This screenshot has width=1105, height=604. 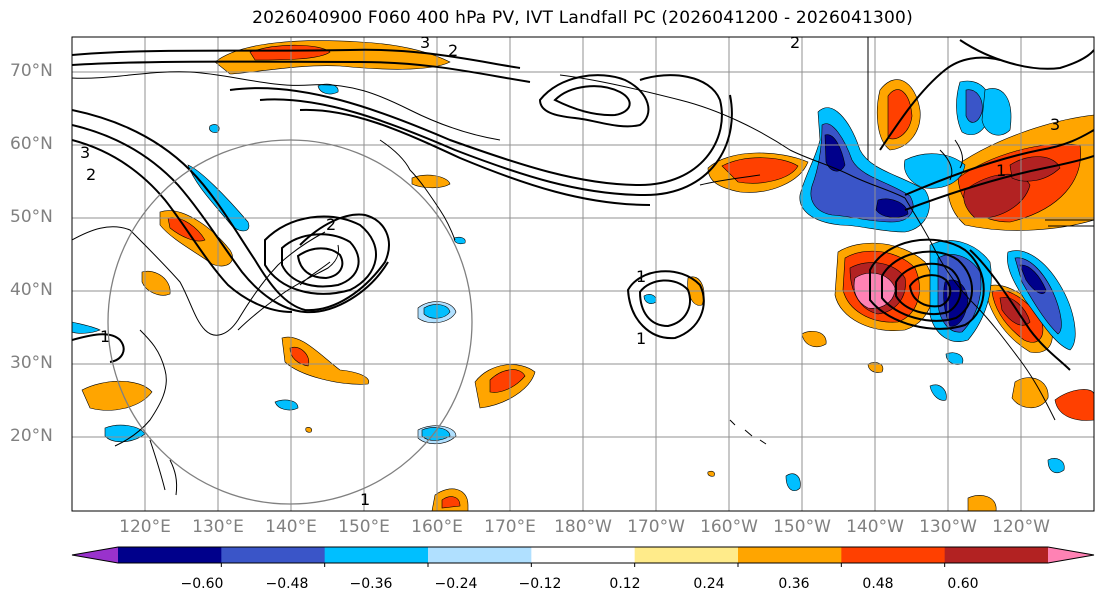 I want to click on lon-label: 170°E, so click(x=510, y=527).